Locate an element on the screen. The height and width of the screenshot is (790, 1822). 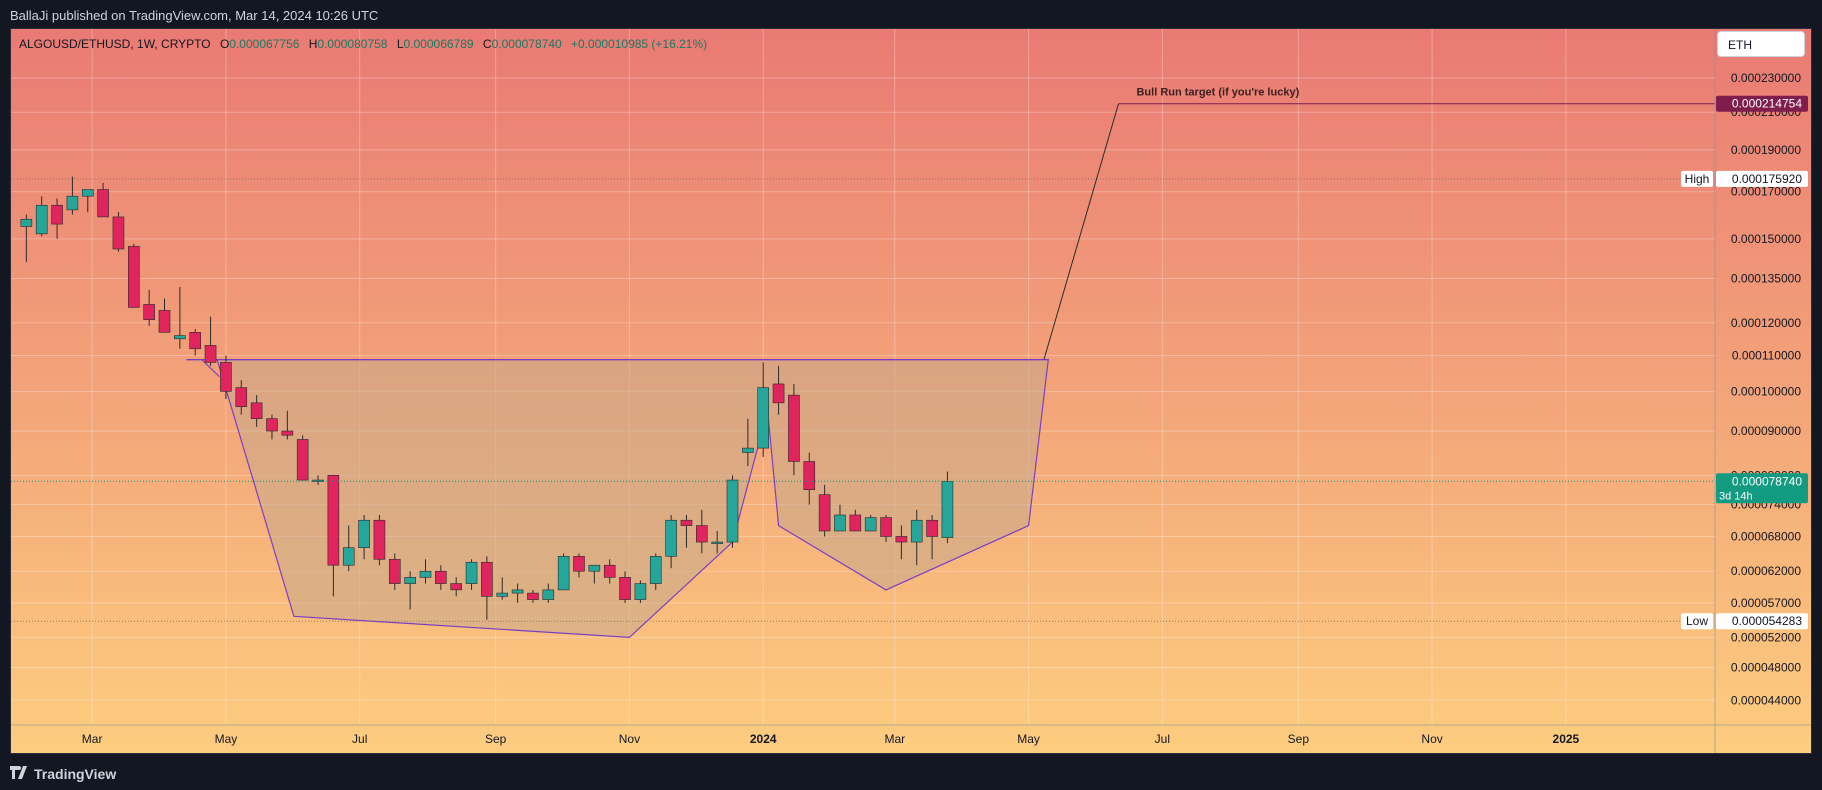
price-tick-label: 0.000230000 is located at coordinates (1766, 78).